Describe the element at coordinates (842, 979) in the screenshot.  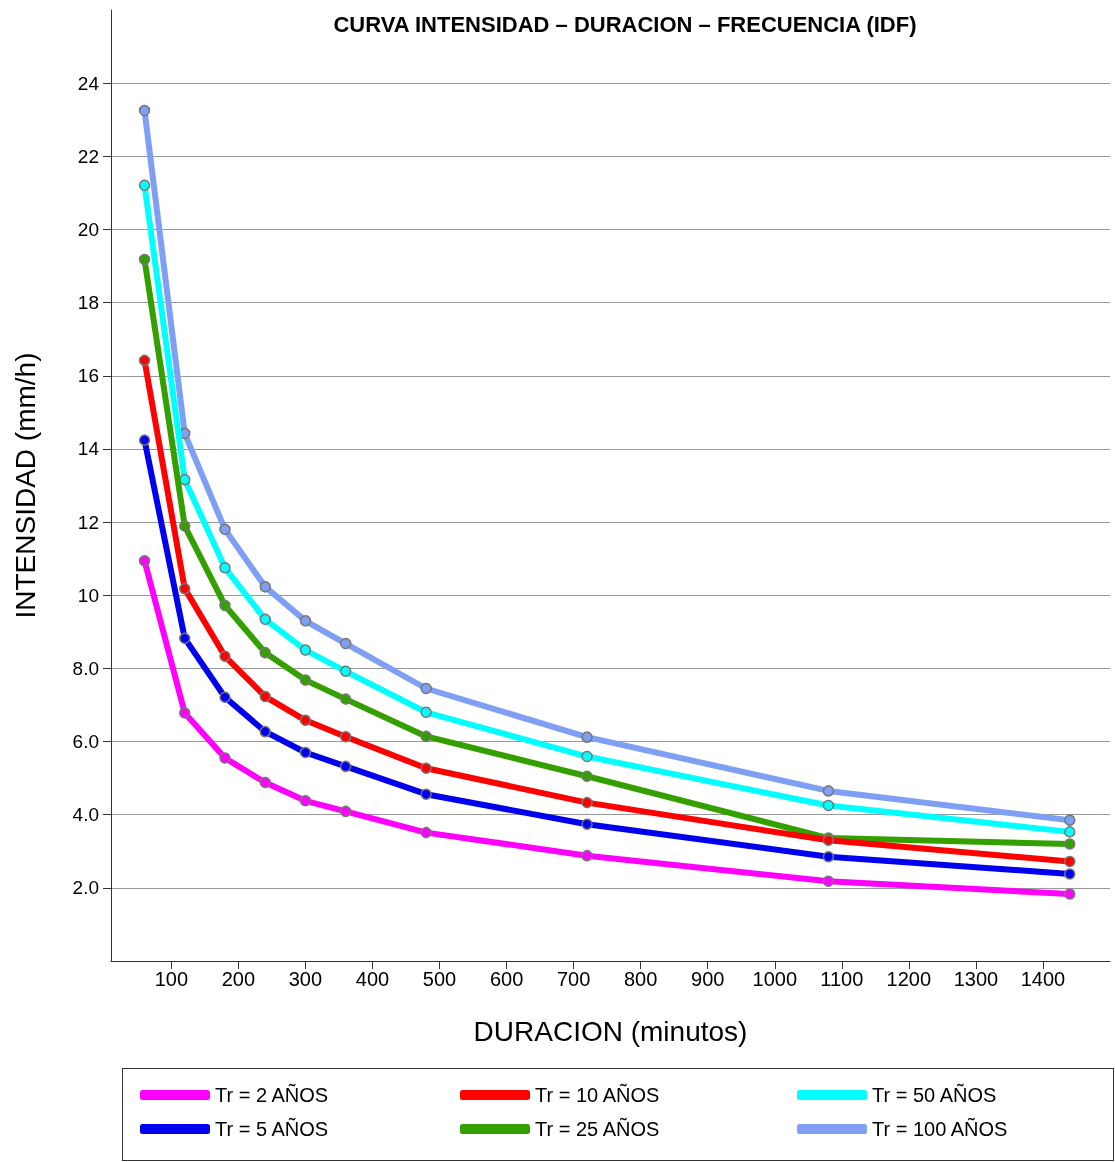
I see `x-tick-label: 1100` at that location.